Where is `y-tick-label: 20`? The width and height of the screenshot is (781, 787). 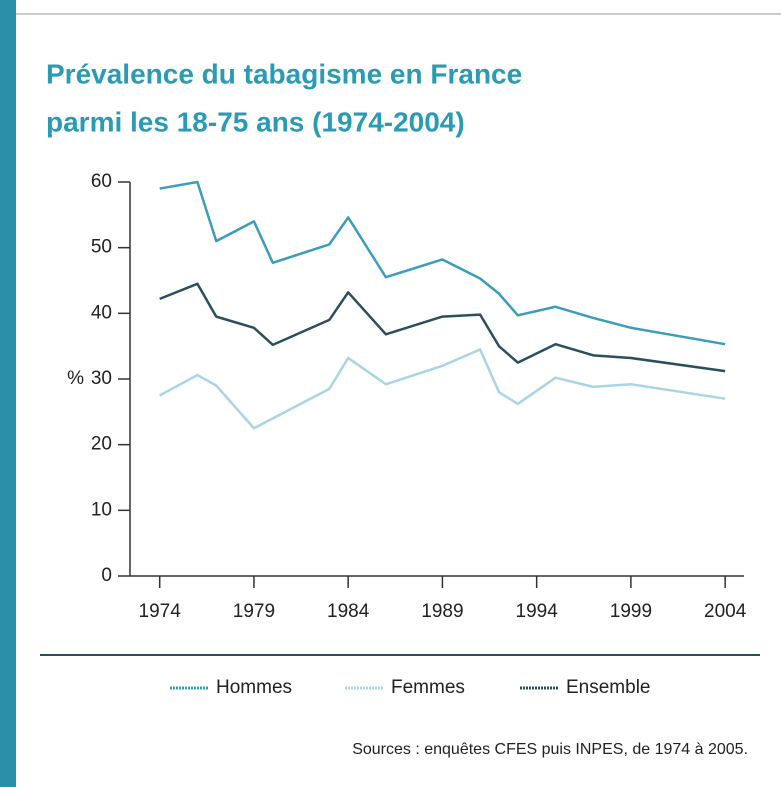
y-tick-label: 20 is located at coordinates (101, 444).